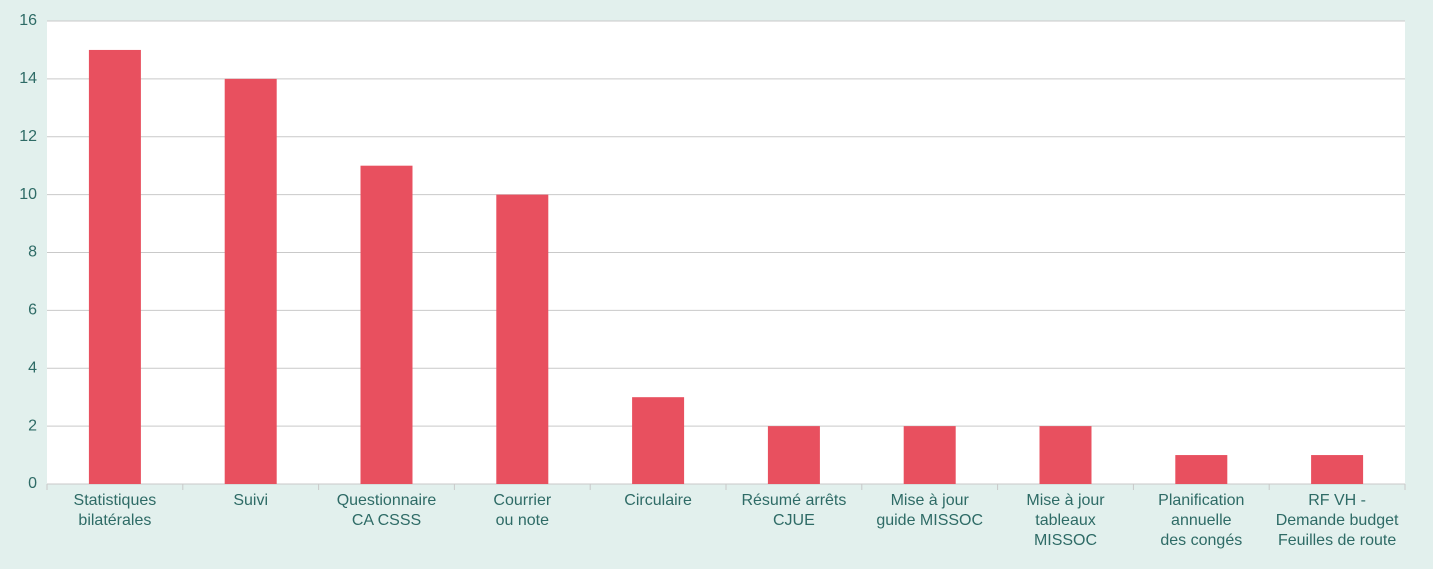 The height and width of the screenshot is (569, 1433). What do you see at coordinates (28, 136) in the screenshot?
I see `y-tick-label: 12` at bounding box center [28, 136].